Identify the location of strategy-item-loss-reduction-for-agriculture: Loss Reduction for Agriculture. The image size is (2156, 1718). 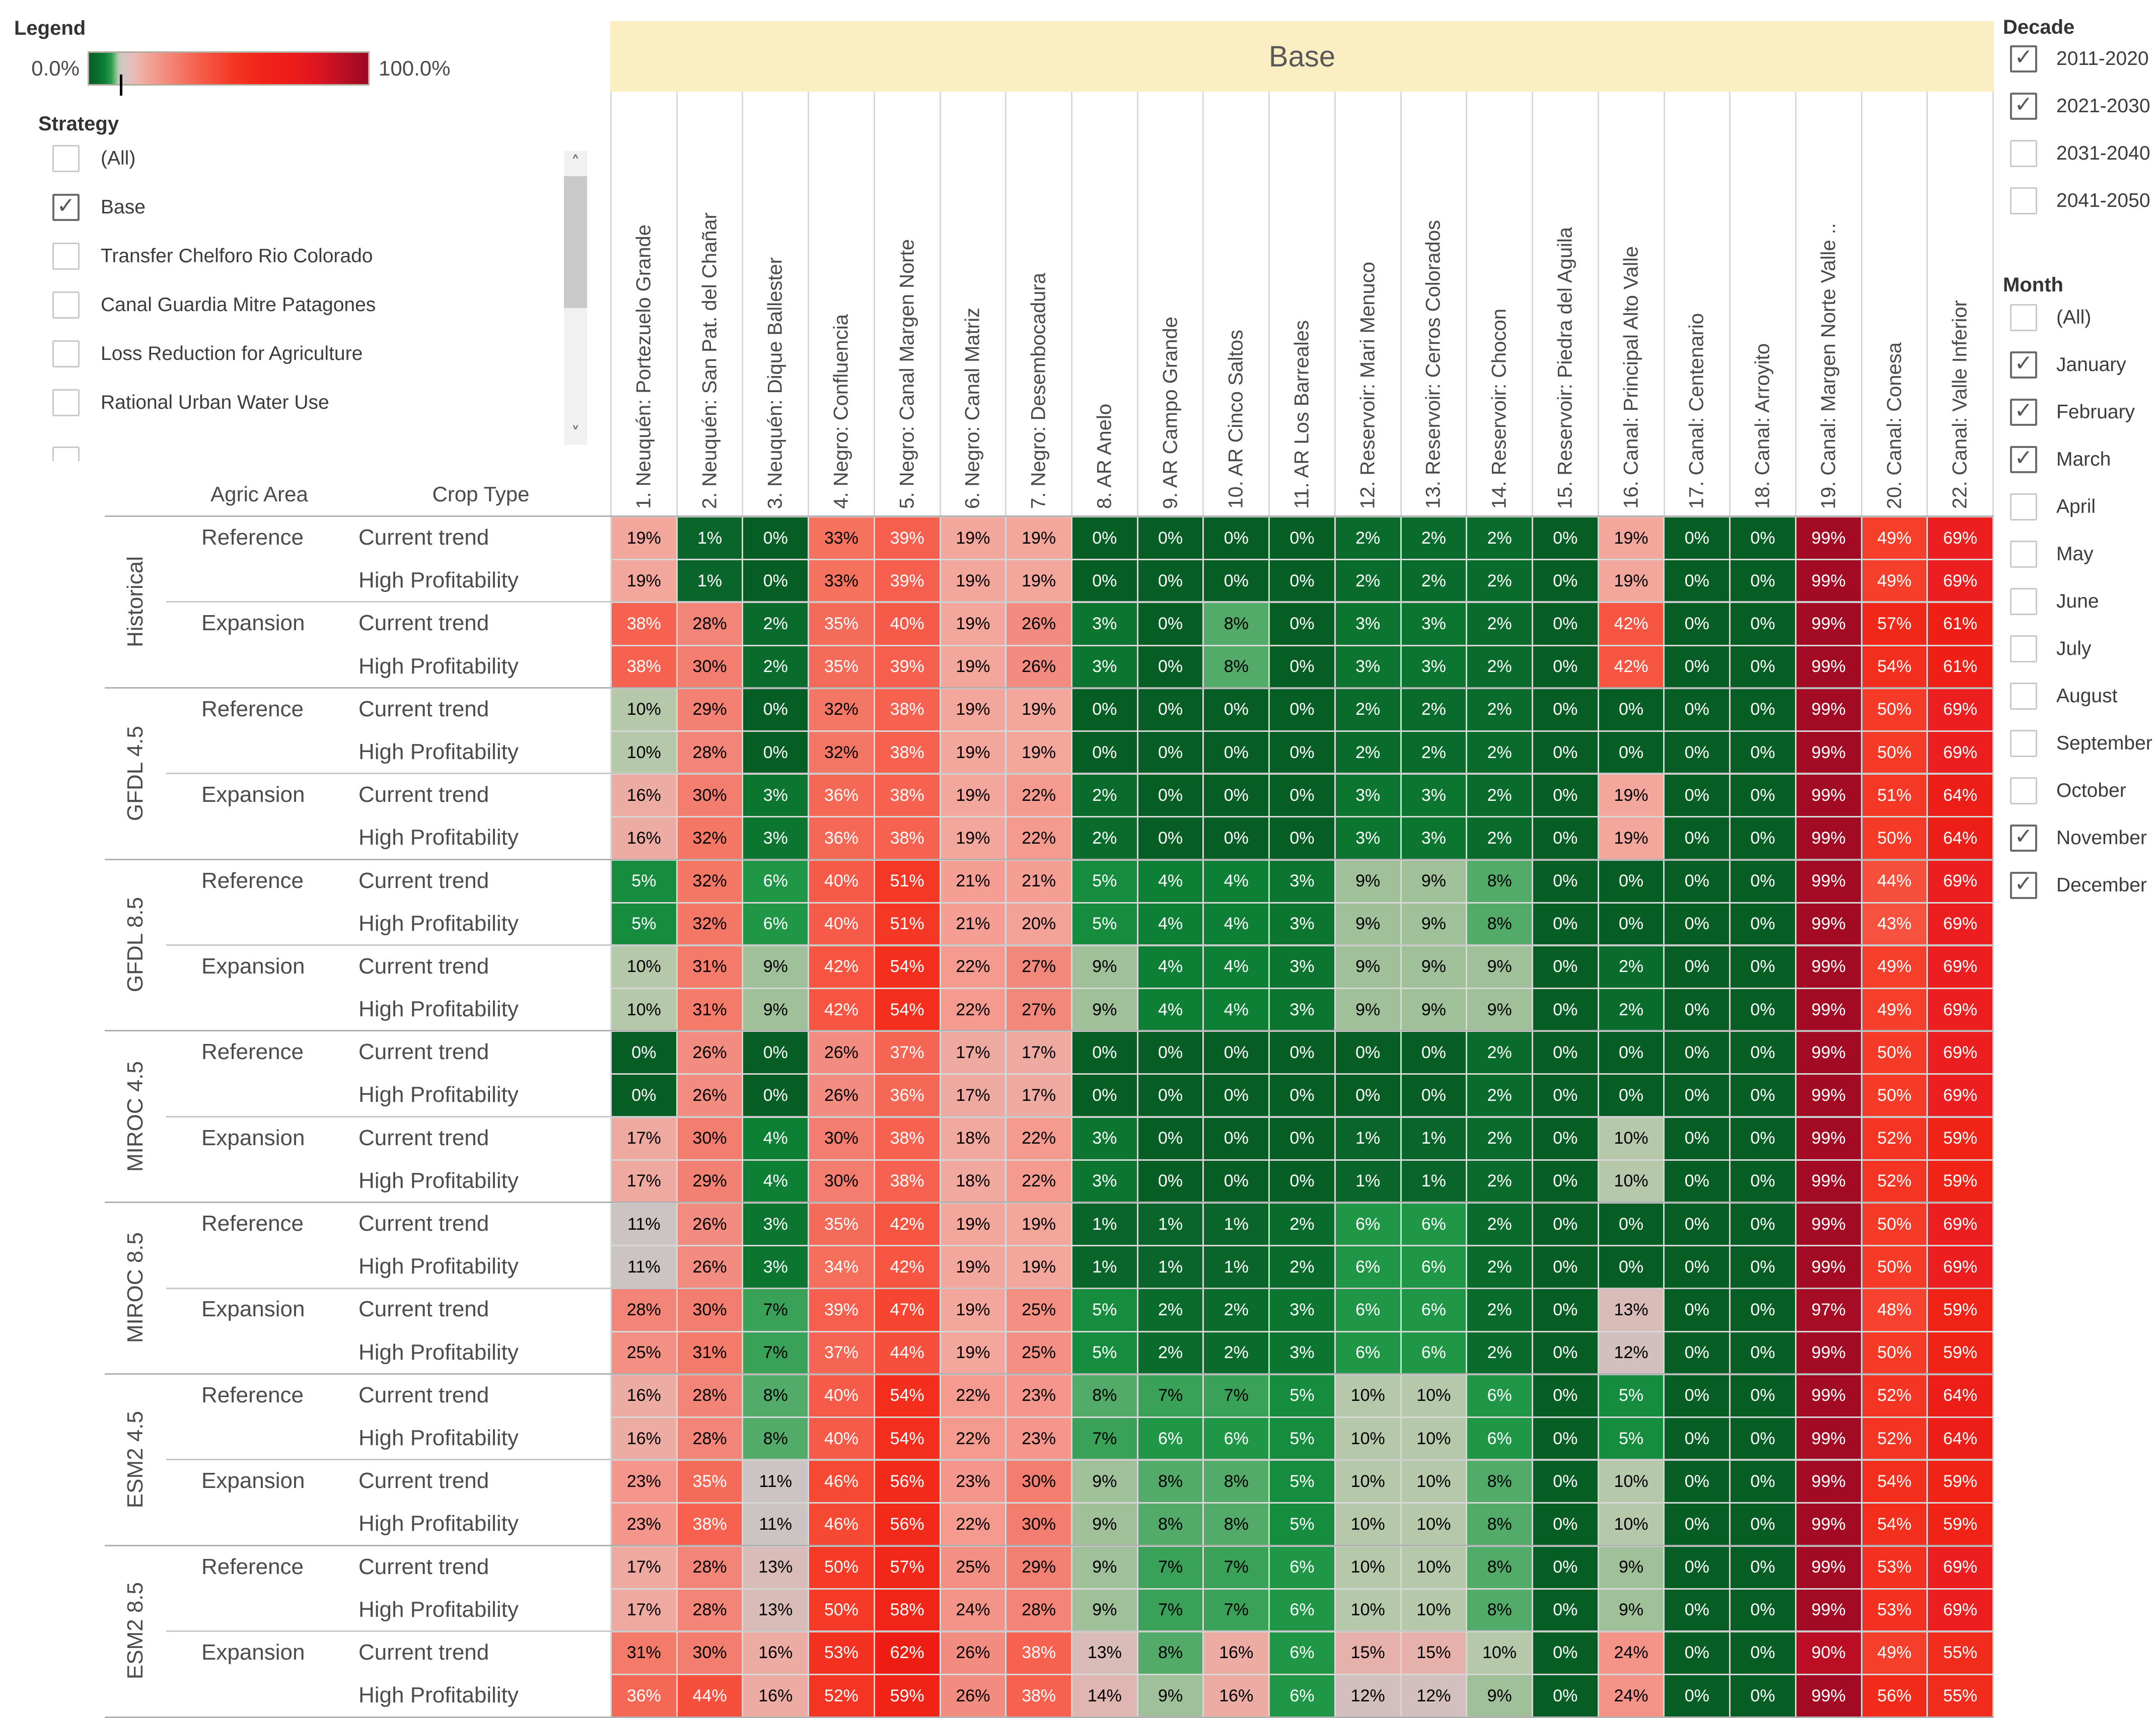
(299, 353).